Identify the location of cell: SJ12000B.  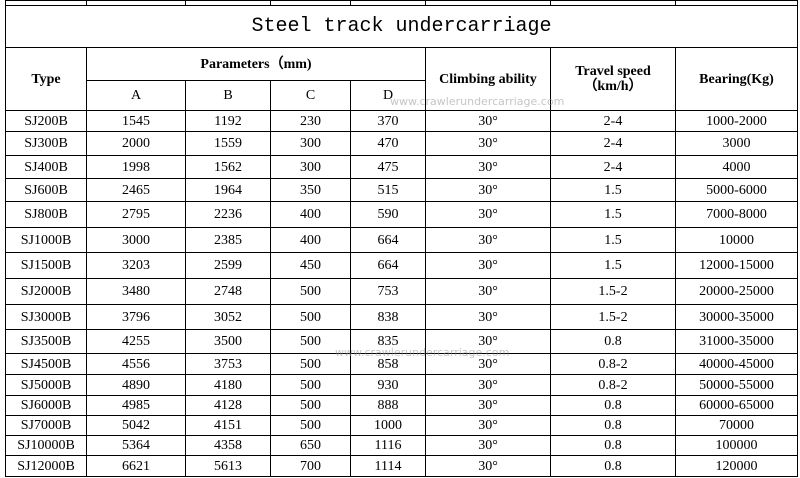
(46, 466).